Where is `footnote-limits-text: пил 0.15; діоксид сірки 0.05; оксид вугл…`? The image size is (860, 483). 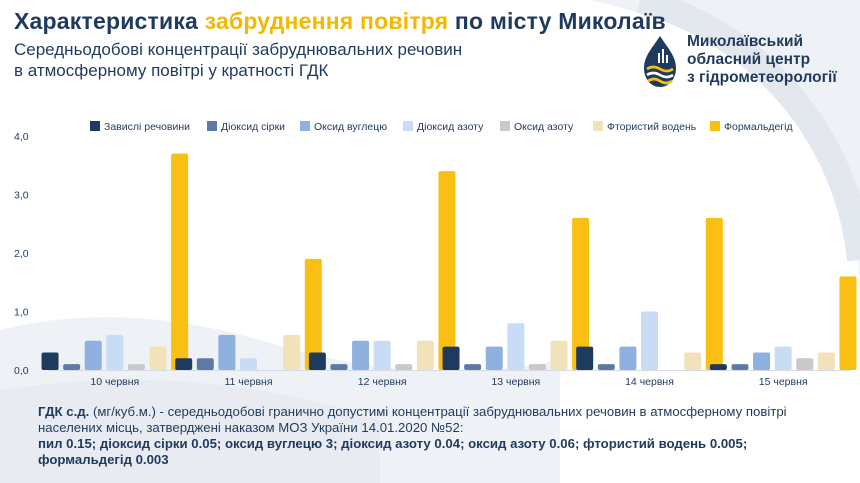 footnote-limits-text: пил 0.15; діоксид сірки 0.05; оксид вугл… is located at coordinates (393, 451).